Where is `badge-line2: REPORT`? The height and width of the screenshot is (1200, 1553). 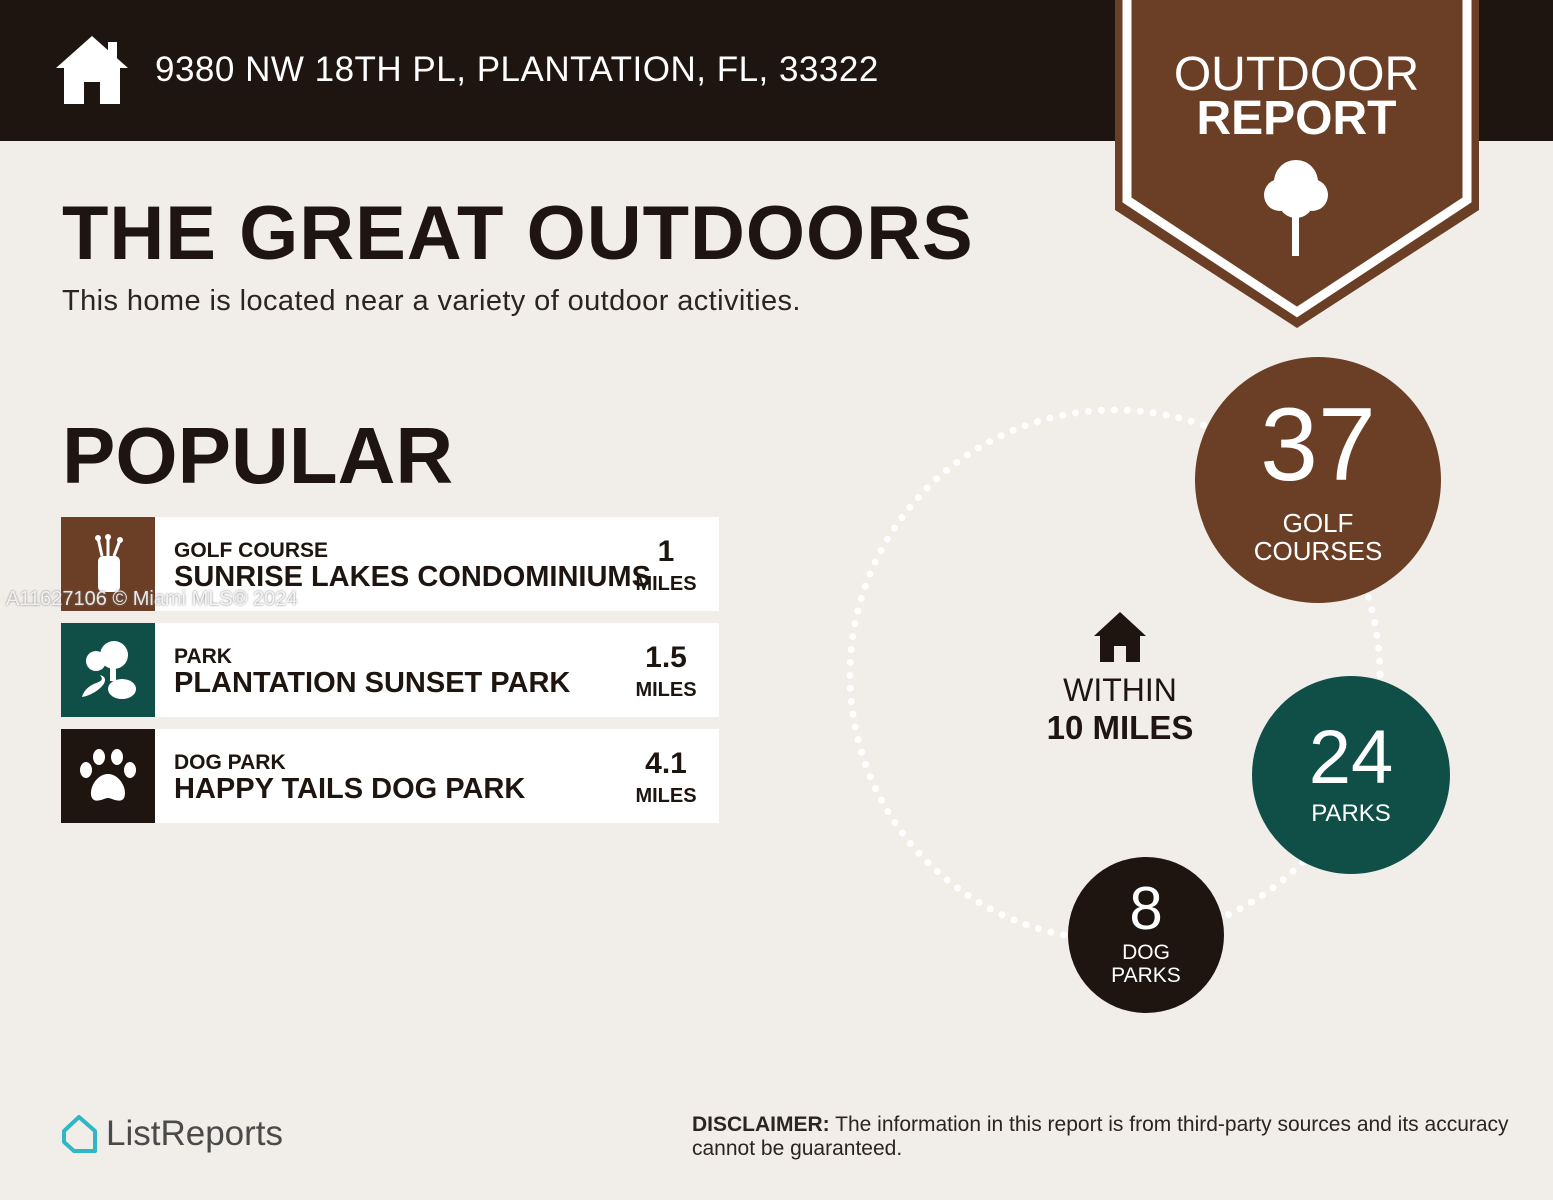 badge-line2: REPORT is located at coordinates (1296, 118).